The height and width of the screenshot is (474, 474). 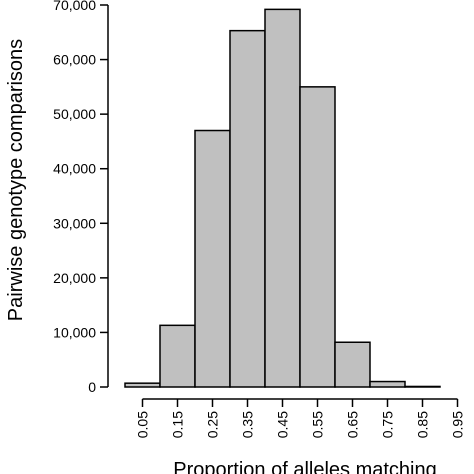 I want to click on bar-0.05, so click(x=142, y=385).